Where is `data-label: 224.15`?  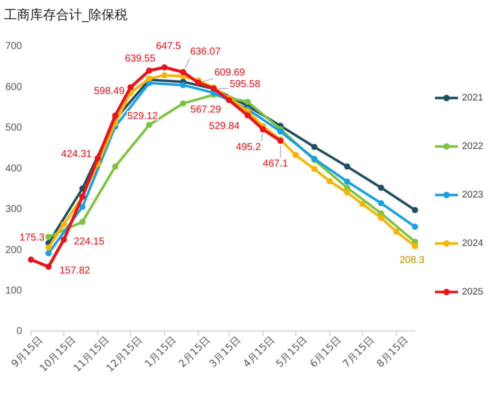
data-label: 224.15 is located at coordinates (89, 242).